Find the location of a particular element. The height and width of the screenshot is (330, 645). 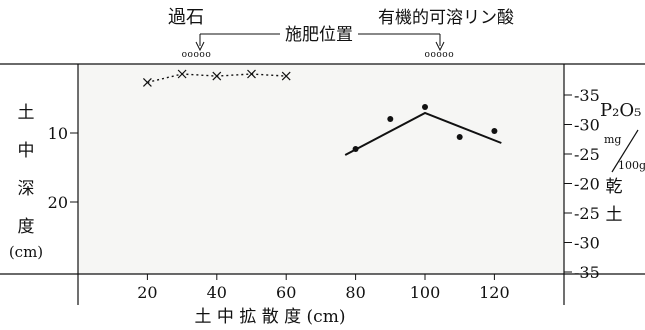

right-axis-ticks: -35 -30 -25 -20 -25 -30 -35 is located at coordinates (582, 184).